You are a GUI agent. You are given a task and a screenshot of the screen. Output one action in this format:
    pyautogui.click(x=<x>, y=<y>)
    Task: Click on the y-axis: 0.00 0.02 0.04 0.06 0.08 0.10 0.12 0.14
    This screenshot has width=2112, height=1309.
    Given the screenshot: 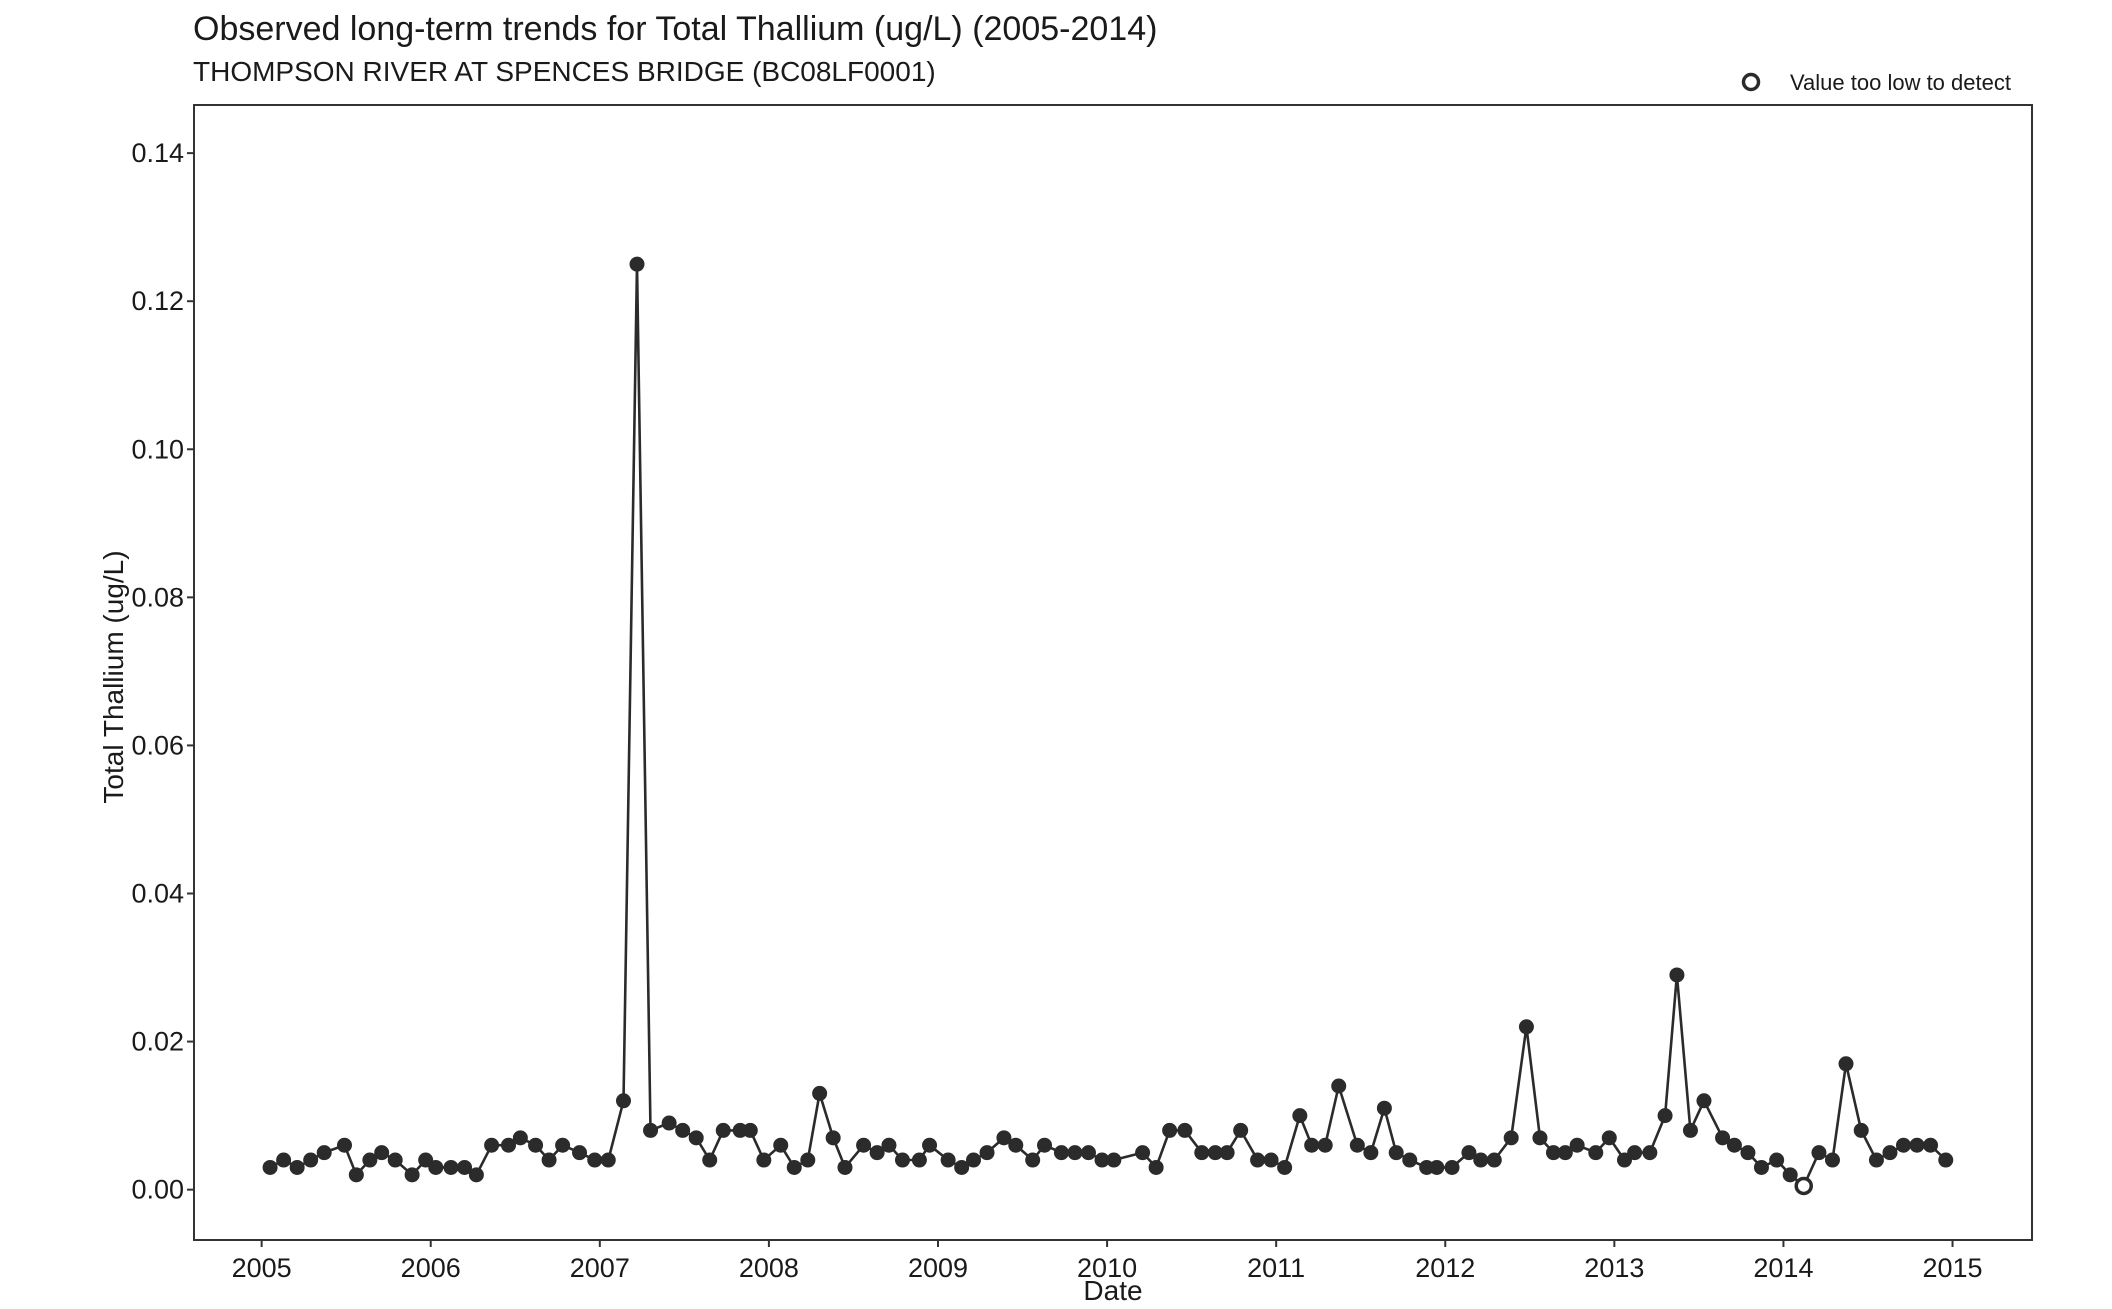 What is the action you would take?
    pyautogui.click(x=162, y=671)
    